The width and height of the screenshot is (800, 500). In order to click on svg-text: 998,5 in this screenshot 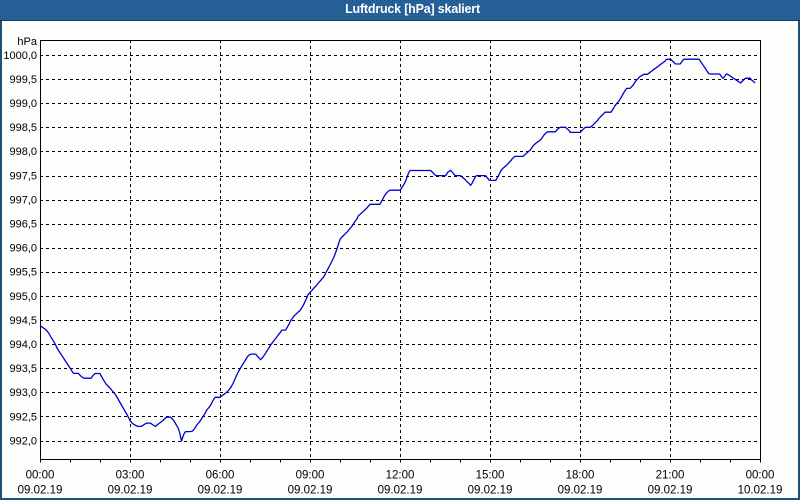, I will do `click(23, 128)`.